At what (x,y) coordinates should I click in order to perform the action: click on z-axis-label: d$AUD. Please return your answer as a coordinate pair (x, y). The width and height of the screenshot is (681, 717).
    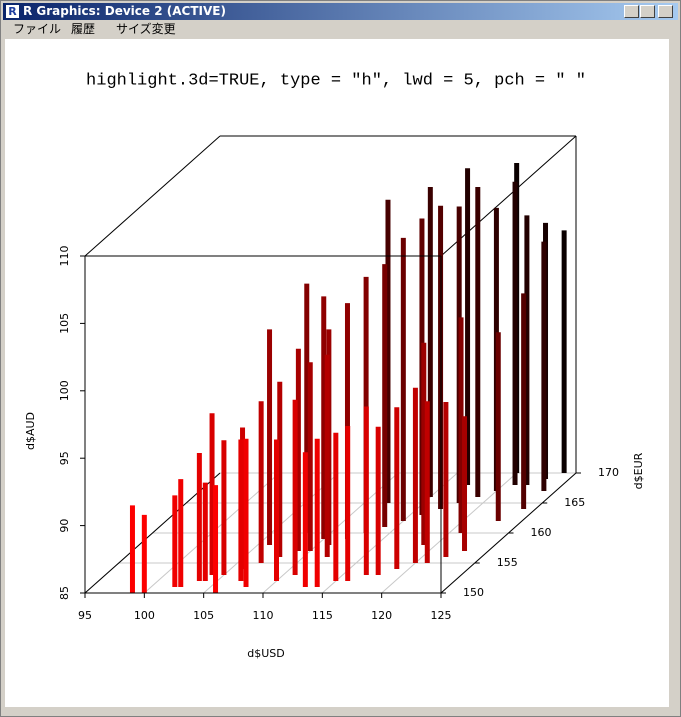
    Looking at the image, I should click on (30, 431).